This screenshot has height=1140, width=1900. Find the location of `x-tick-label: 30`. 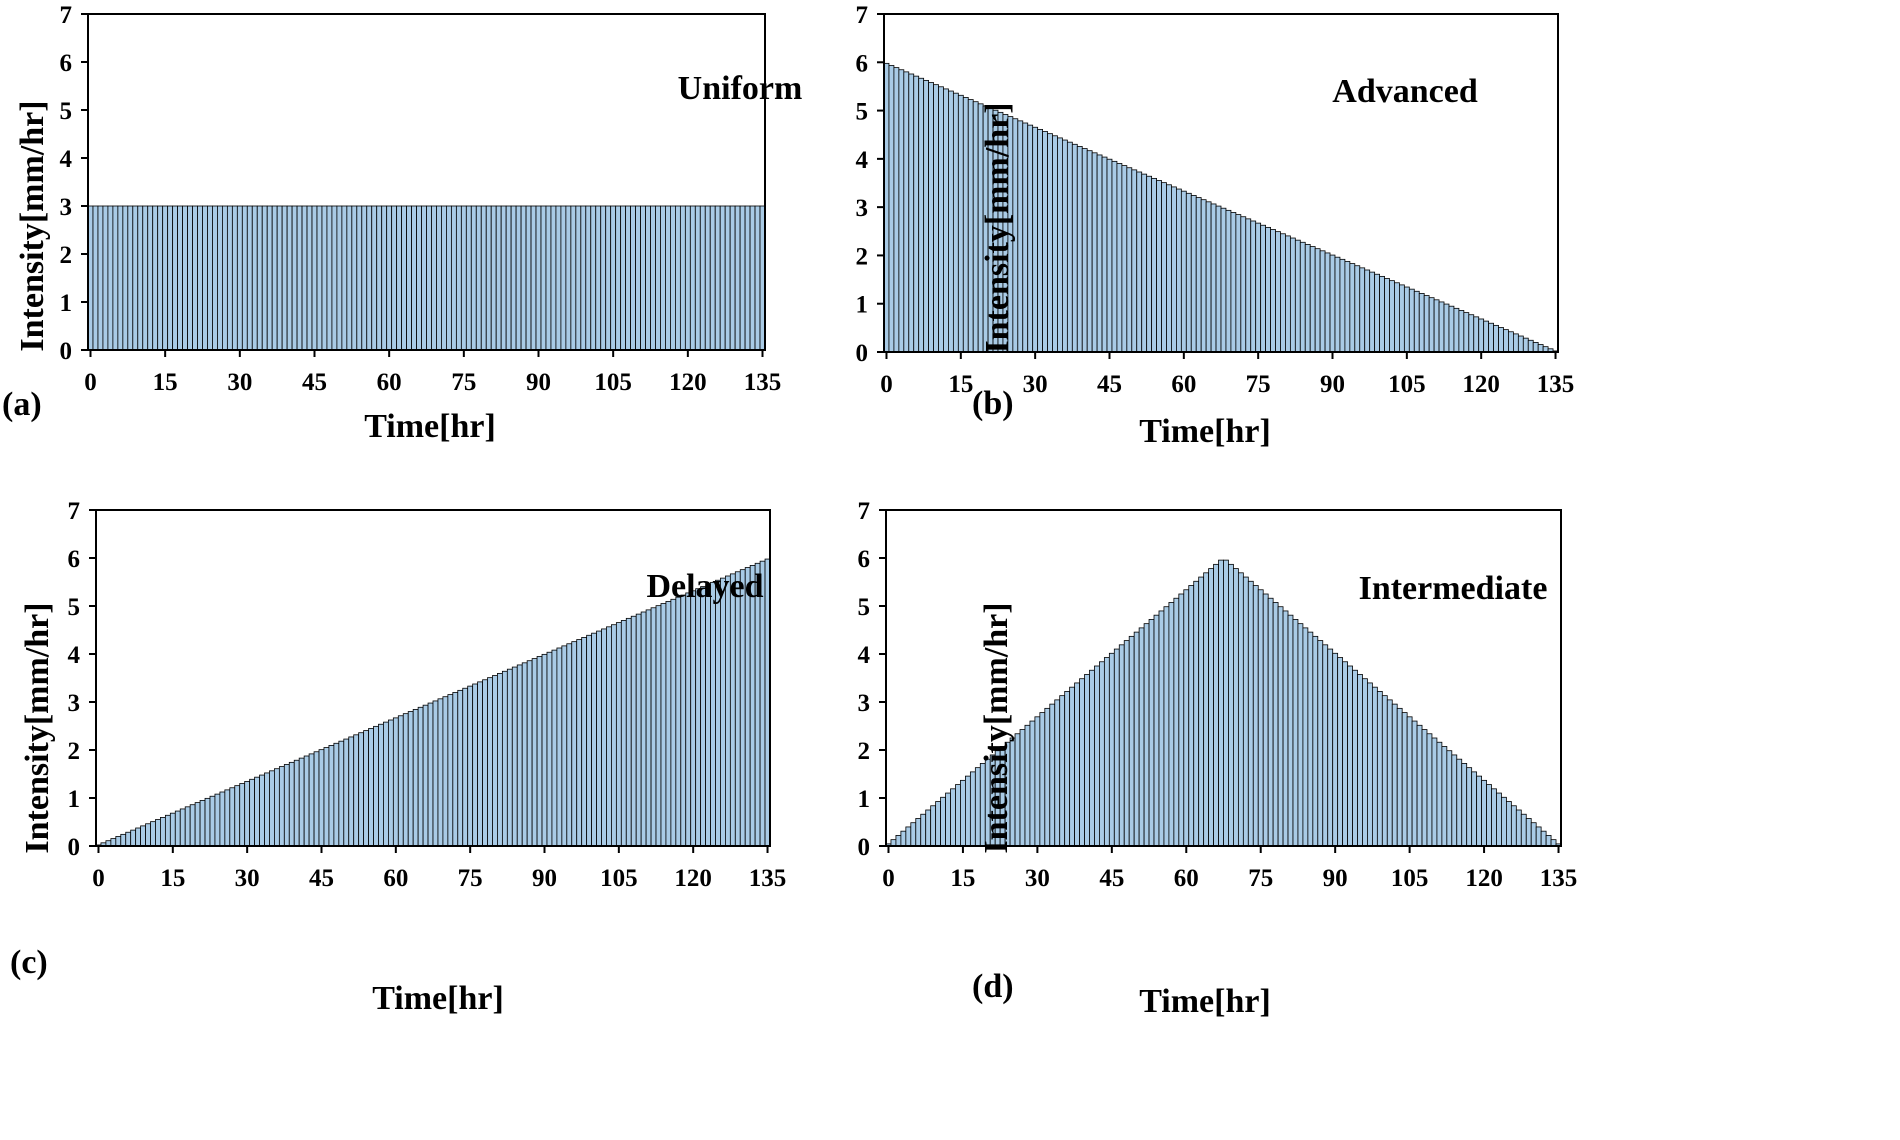

x-tick-label: 30 is located at coordinates (1037, 878).